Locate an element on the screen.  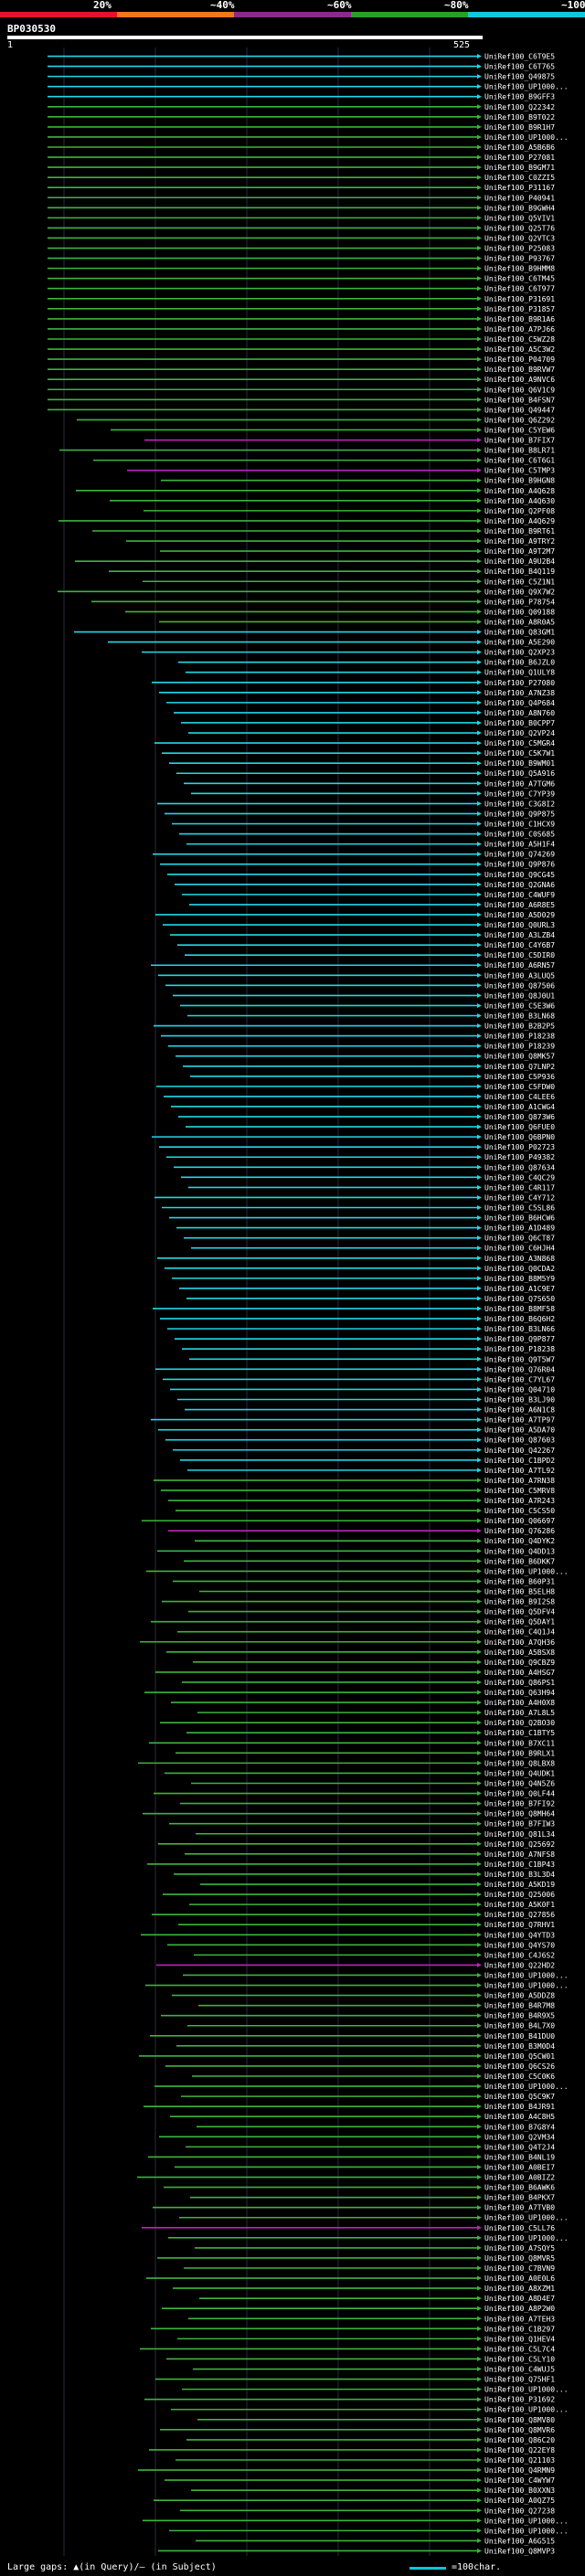
hit-id-link: UniRef100_C4Q1J4 is located at coordinates (519, 1632).